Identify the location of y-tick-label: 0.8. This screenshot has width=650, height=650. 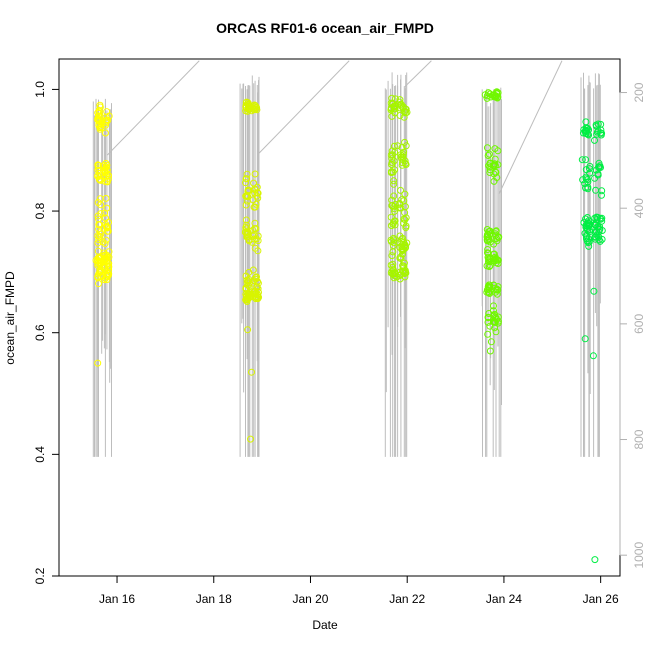
(40, 210).